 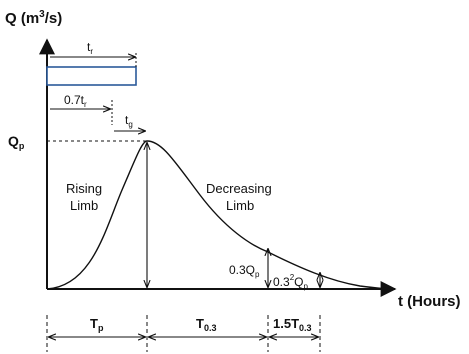 What do you see at coordinates (97, 324) in the screenshot?
I see `tp-label: Tp` at bounding box center [97, 324].